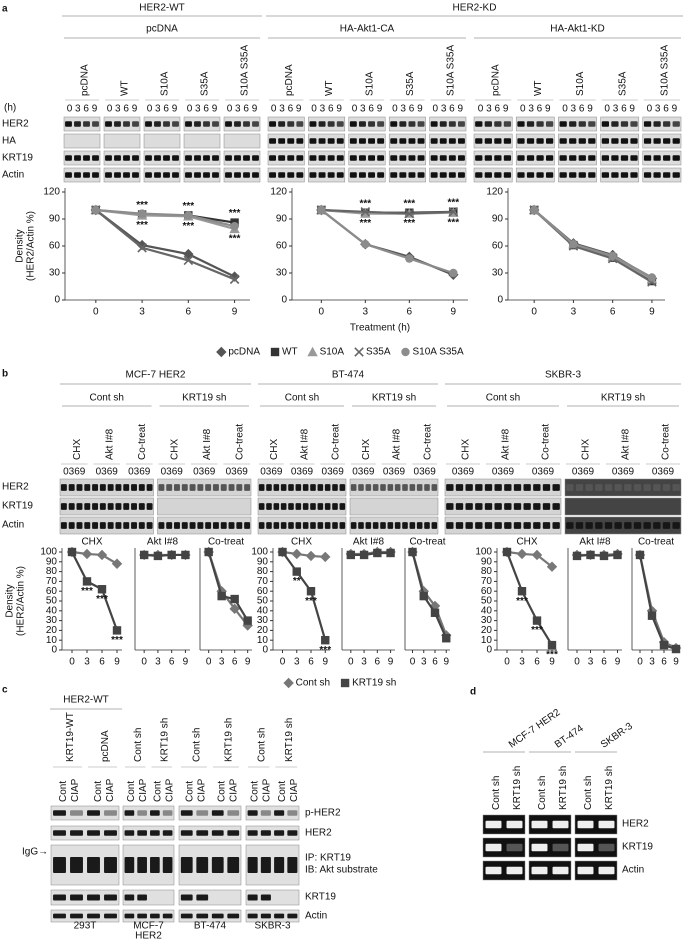 The height and width of the screenshot is (942, 685). I want to click on legend-label: S10A S35A, so click(438, 352).